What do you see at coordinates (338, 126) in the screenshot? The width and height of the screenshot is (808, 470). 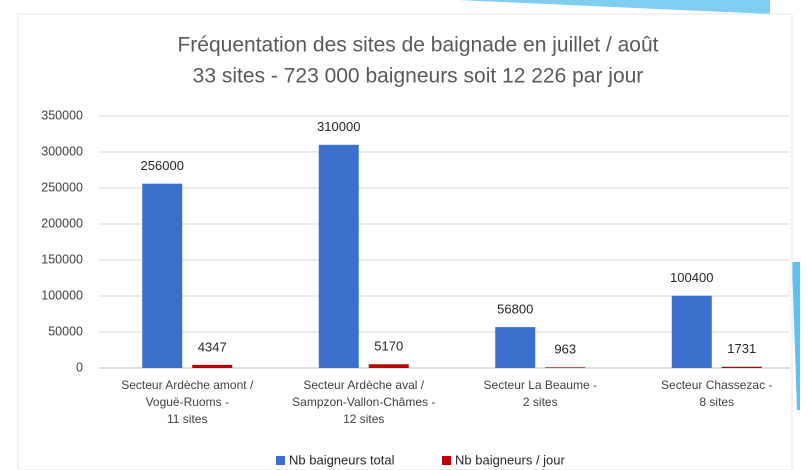 I see `value-label: 310000` at bounding box center [338, 126].